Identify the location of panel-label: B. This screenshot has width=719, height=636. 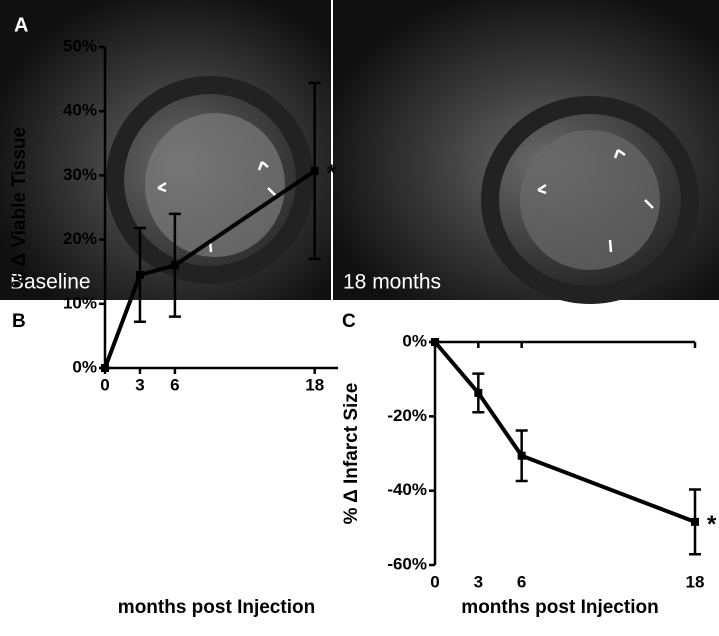
(19, 321).